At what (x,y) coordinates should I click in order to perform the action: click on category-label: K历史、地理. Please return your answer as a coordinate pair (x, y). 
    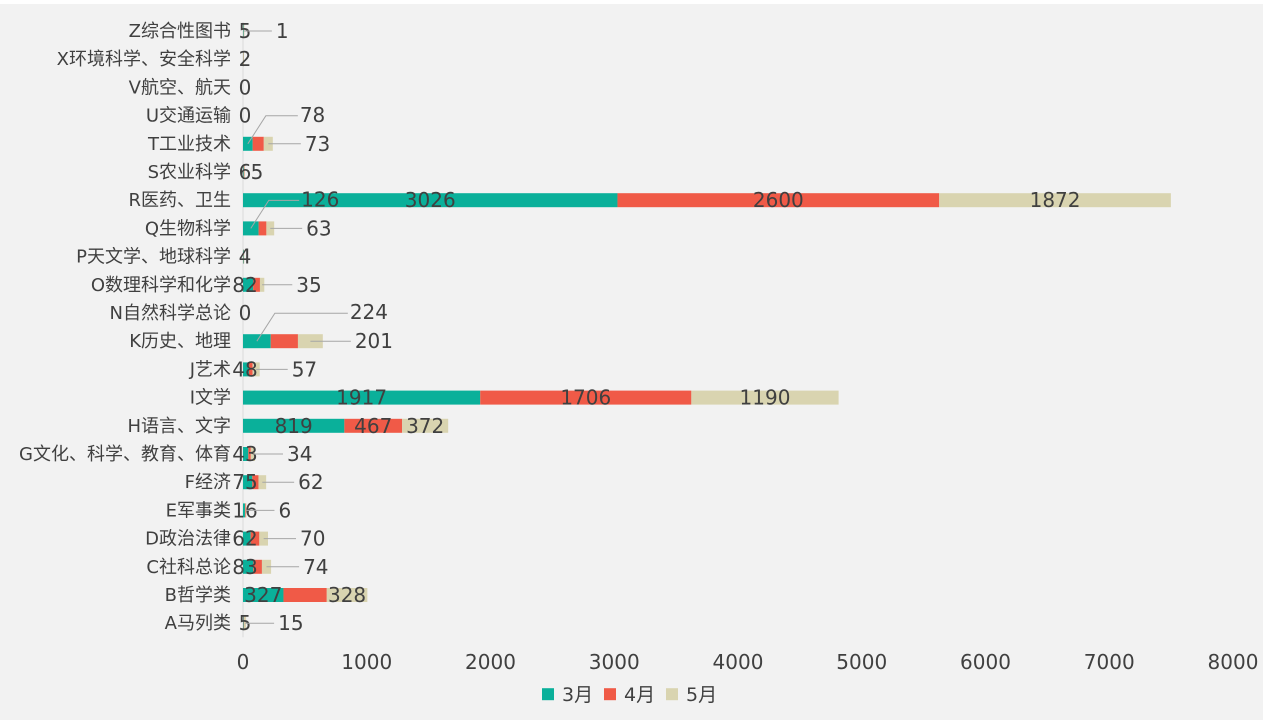
    Looking at the image, I should click on (180, 341).